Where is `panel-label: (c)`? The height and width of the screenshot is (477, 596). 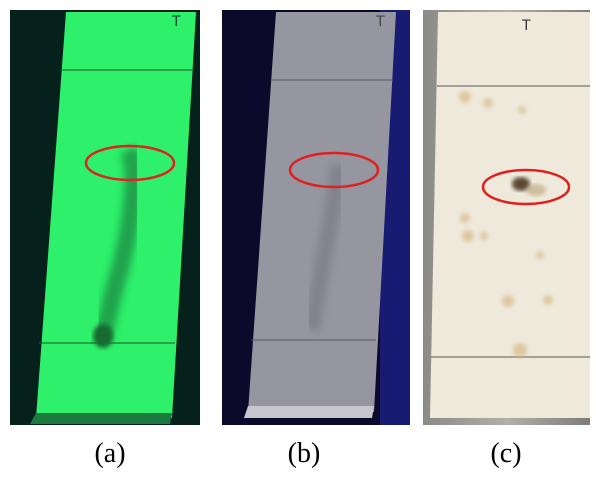
panel-label: (c) is located at coordinates (505, 453).